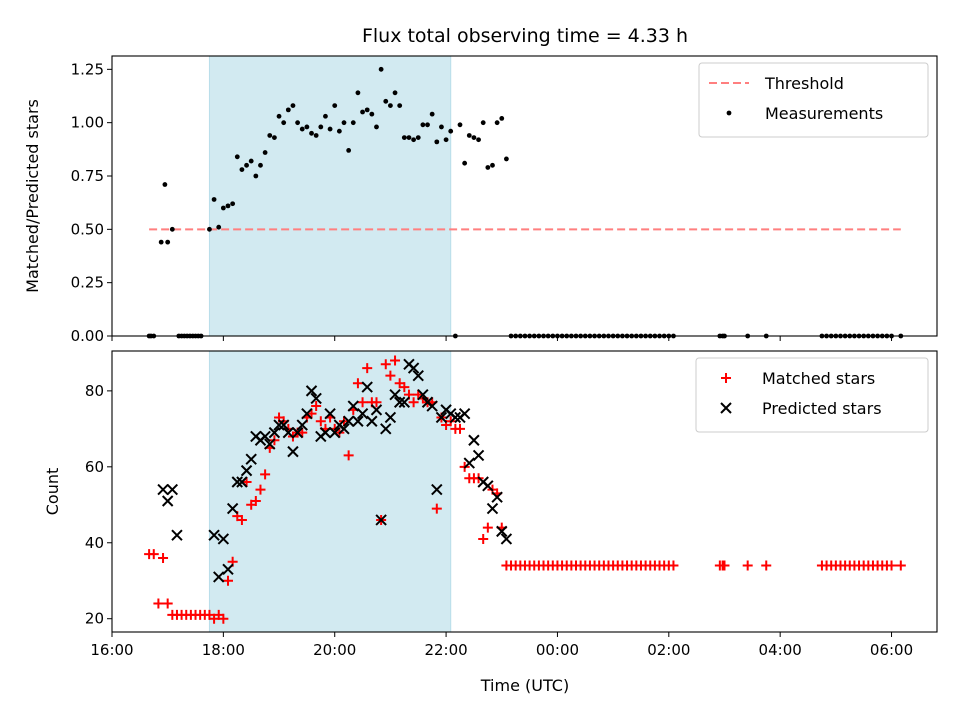 The width and height of the screenshot is (960, 720). I want to click on x-tick-label: 00:00, so click(557, 650).